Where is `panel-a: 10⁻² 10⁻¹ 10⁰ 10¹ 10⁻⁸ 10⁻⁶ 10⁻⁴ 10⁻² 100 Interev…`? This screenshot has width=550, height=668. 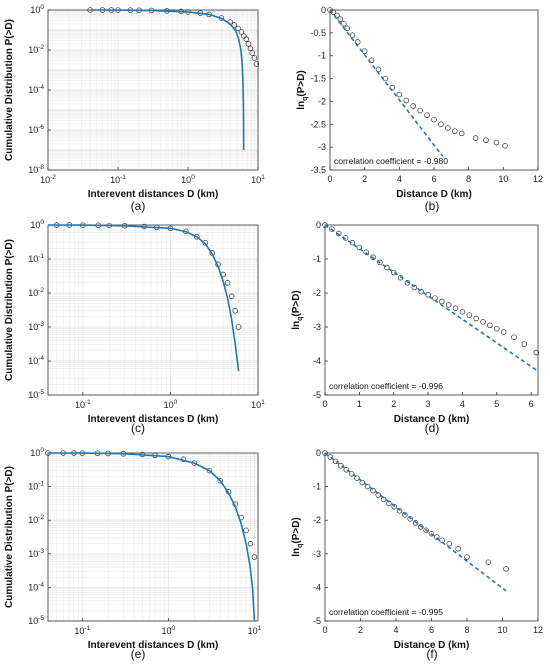 panel-a: 10⁻² 10⁻¹ 10⁰ 10¹ 10⁻⁸ 10⁻⁶ 10⁻⁴ 10⁻² 100 Interev… is located at coordinates (134, 108).